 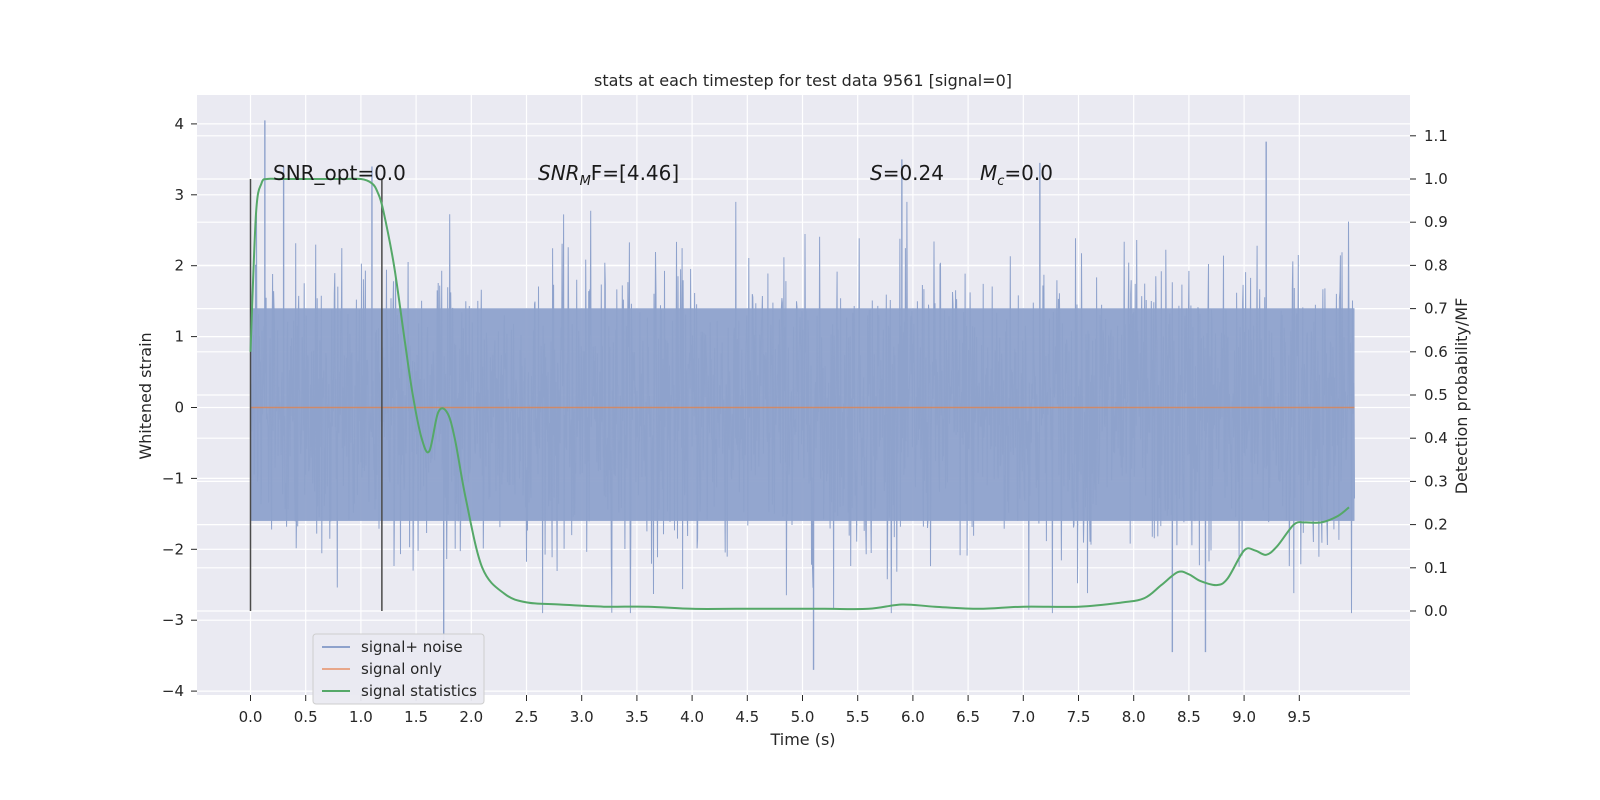 What do you see at coordinates (416, 717) in the screenshot?
I see `x-tick-label: 1.5` at bounding box center [416, 717].